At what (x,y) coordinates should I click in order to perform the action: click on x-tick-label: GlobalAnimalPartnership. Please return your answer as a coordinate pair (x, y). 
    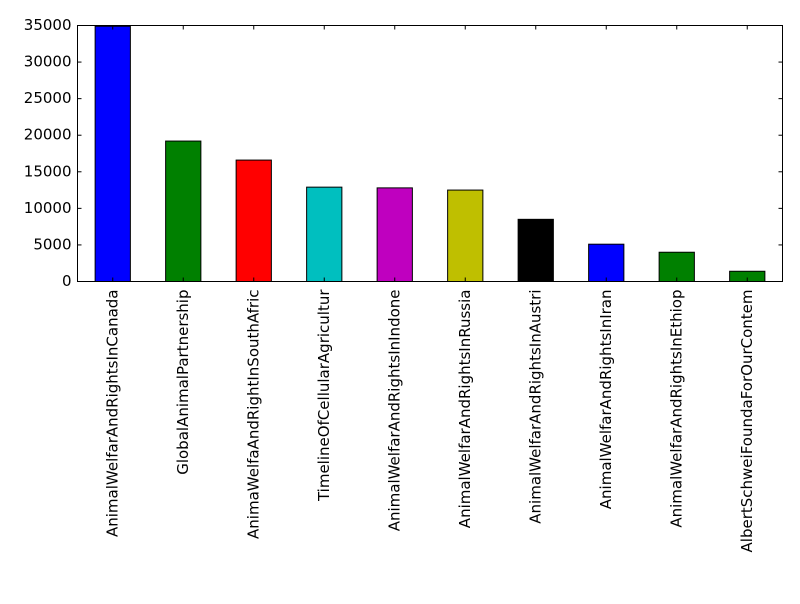
    Looking at the image, I should click on (183, 382).